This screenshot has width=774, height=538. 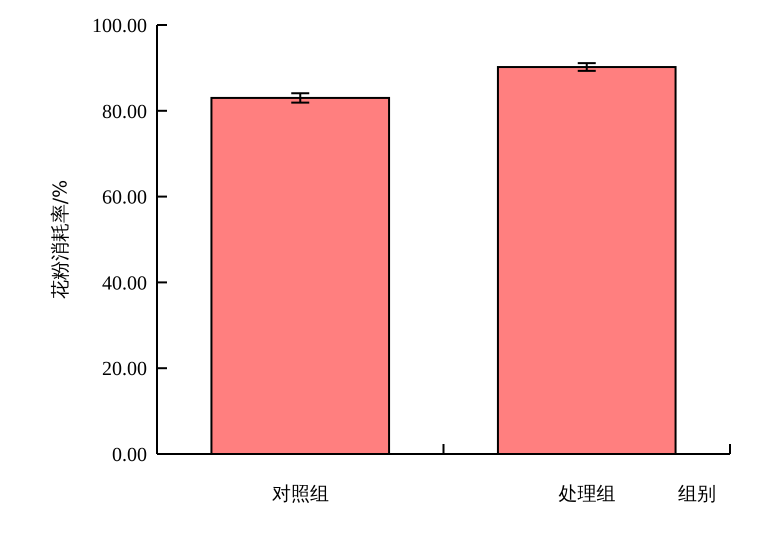 I want to click on y-tick-label: 100.00, so click(x=119, y=26).